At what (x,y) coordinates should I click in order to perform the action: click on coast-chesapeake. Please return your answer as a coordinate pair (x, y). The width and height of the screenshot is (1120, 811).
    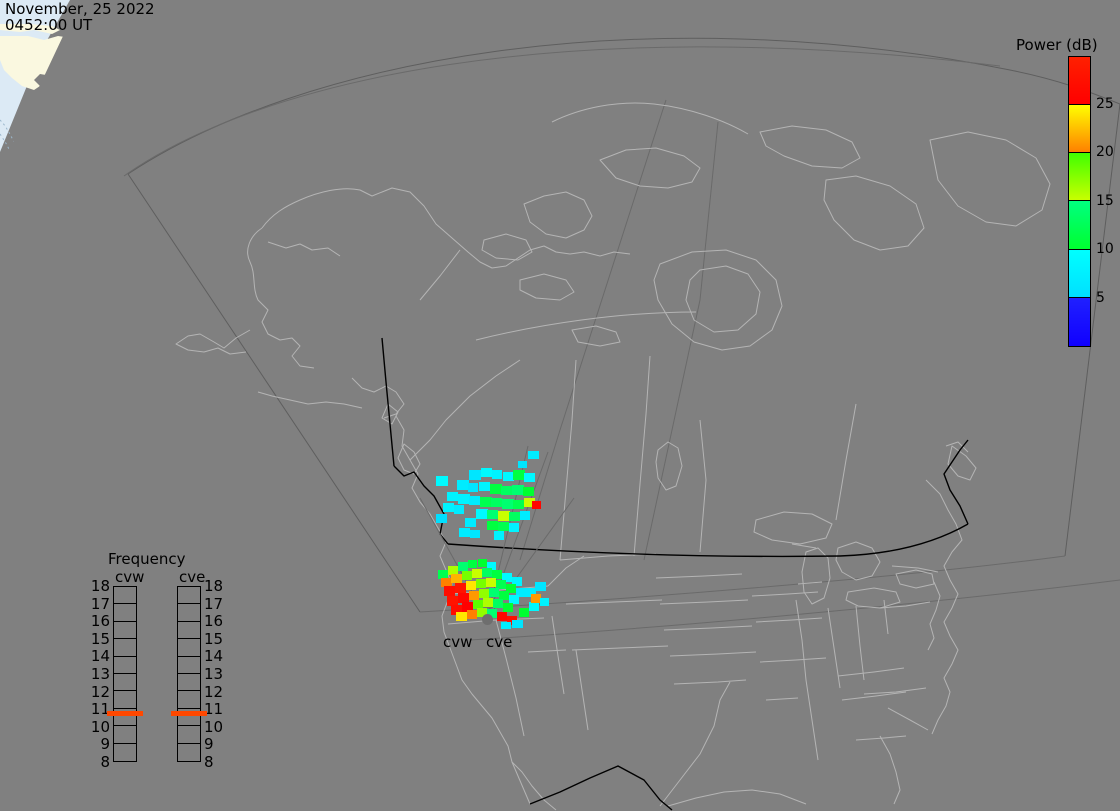
    Looking at the image, I should click on (934, 616).